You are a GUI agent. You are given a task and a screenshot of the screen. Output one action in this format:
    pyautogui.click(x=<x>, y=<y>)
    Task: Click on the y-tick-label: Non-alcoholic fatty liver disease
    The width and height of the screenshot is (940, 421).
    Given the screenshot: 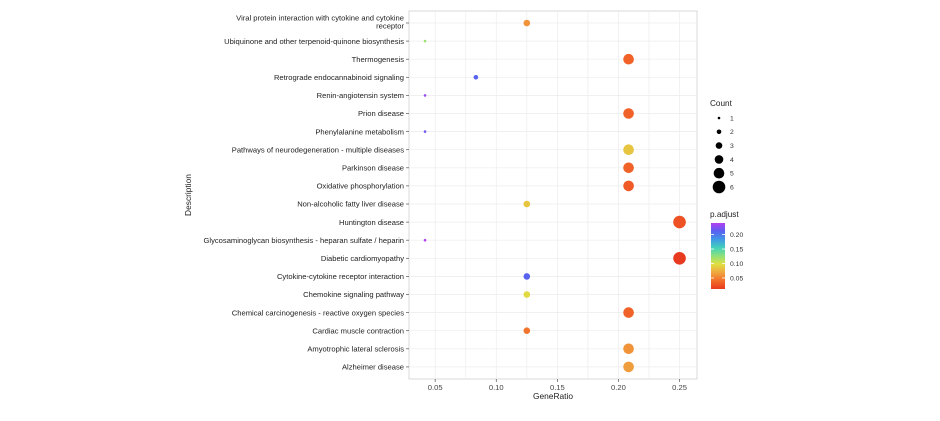 What is the action you would take?
    pyautogui.click(x=350, y=204)
    